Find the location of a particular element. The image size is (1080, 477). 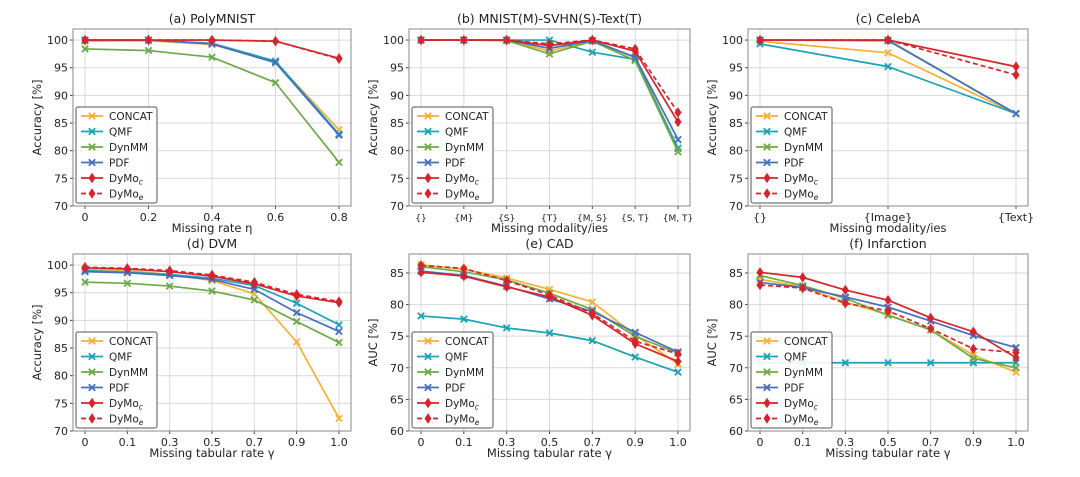

x-axis-label: Missing rate η is located at coordinates (212, 228).